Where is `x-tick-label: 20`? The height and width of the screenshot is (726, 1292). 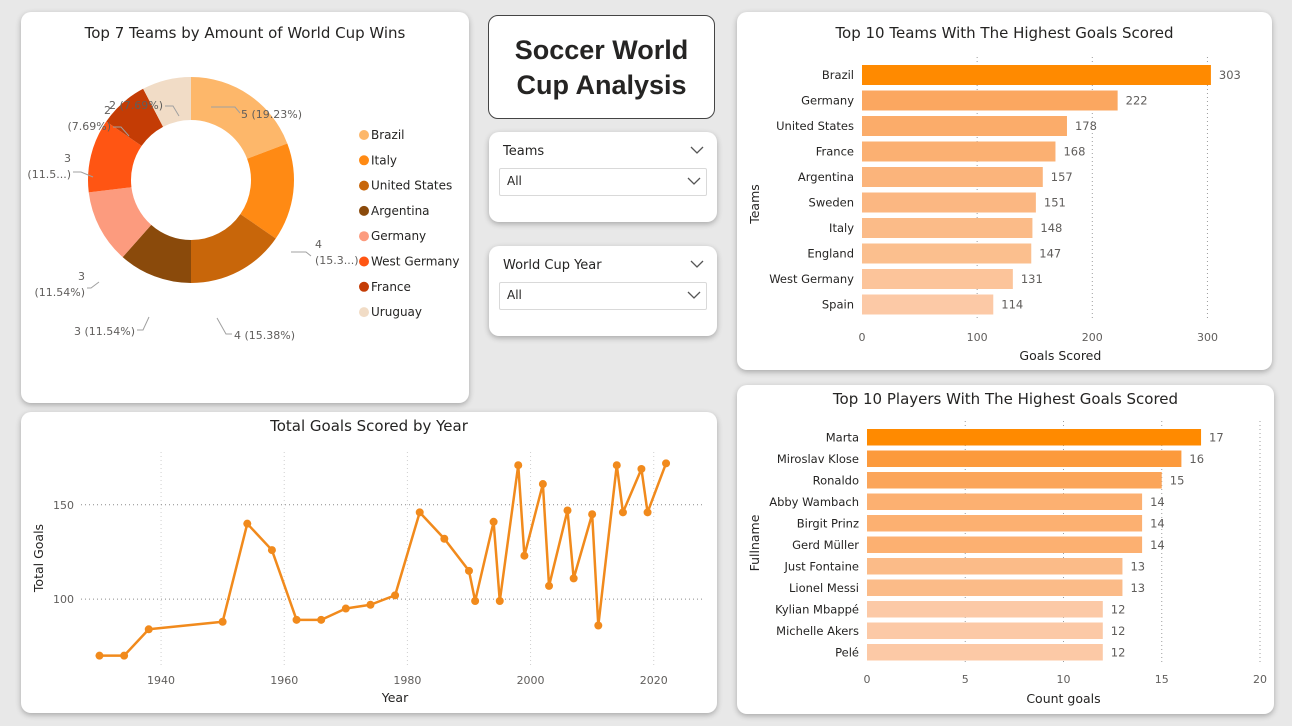
x-tick-label: 20 is located at coordinates (1260, 679).